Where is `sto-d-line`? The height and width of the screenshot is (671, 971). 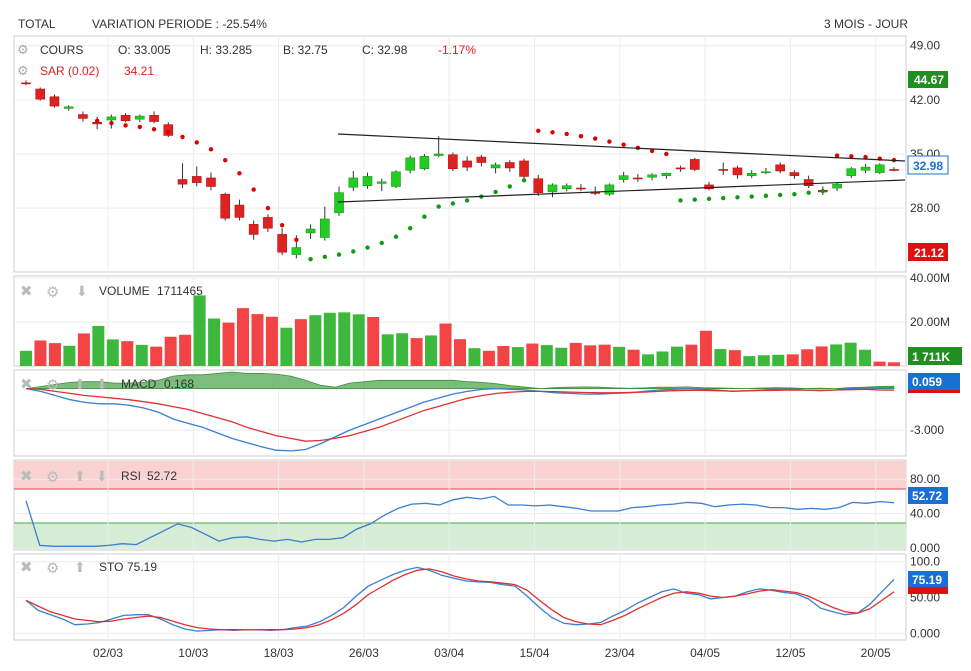 sto-d-line is located at coordinates (460, 599).